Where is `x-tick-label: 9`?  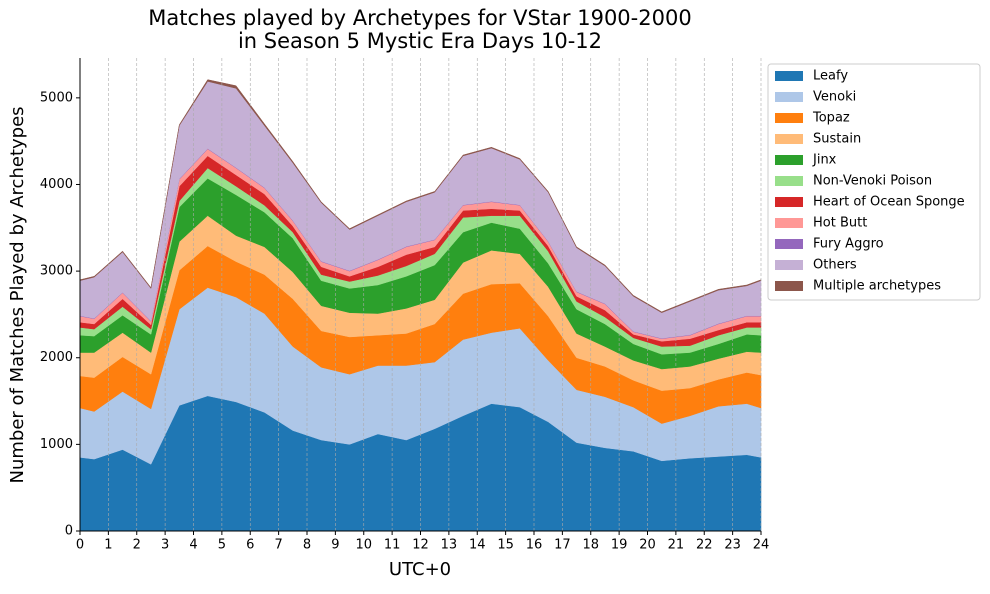
x-tick-label: 9 is located at coordinates (335, 545).